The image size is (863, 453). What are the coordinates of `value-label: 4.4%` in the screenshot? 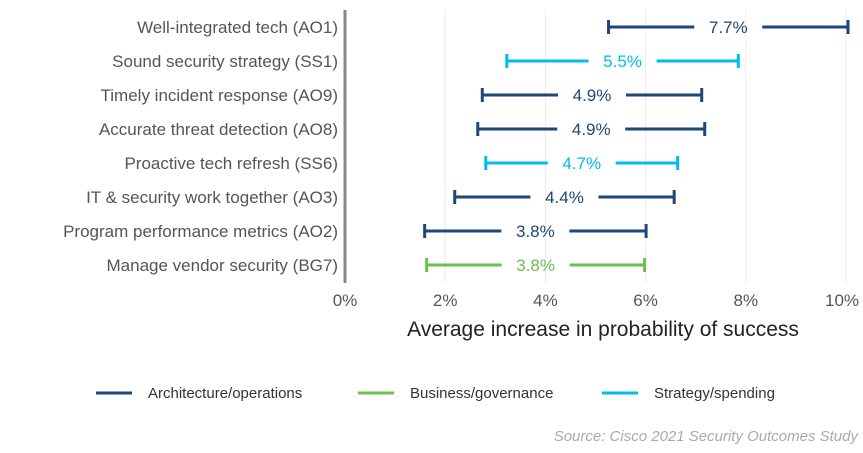 It's located at (564, 197).